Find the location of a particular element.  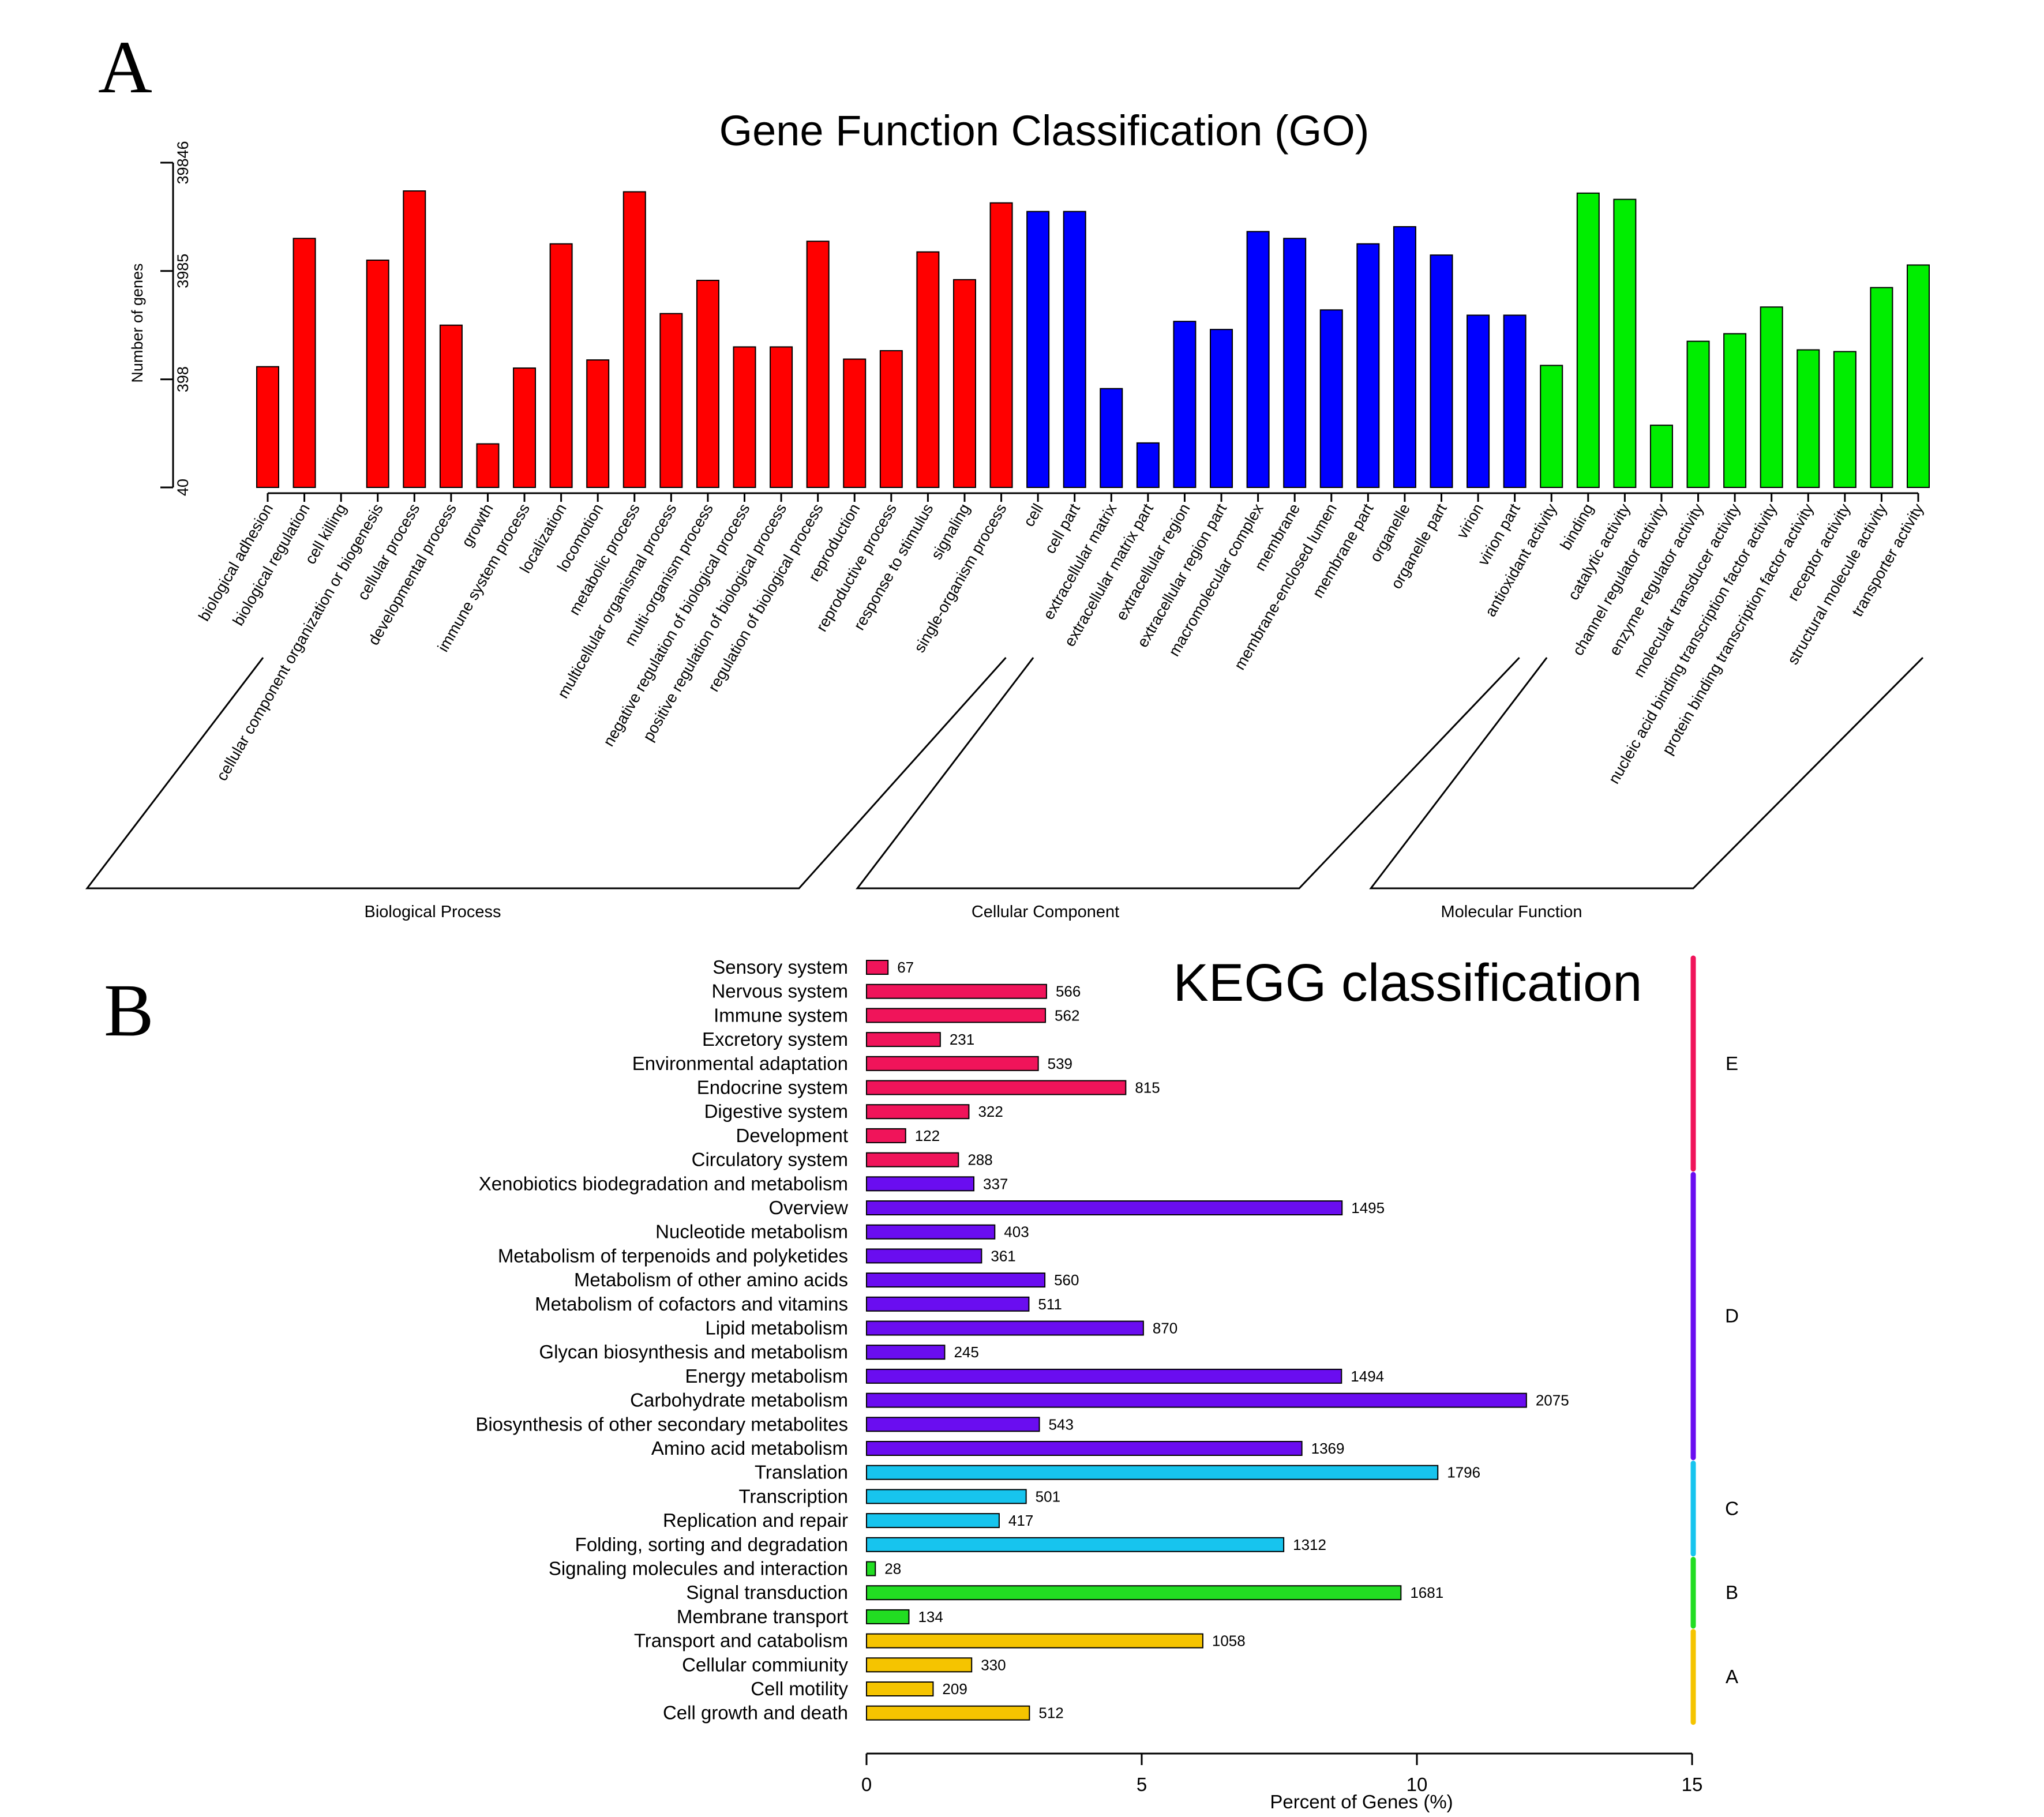

category-label: Lipid metabolism is located at coordinates (776, 1328).